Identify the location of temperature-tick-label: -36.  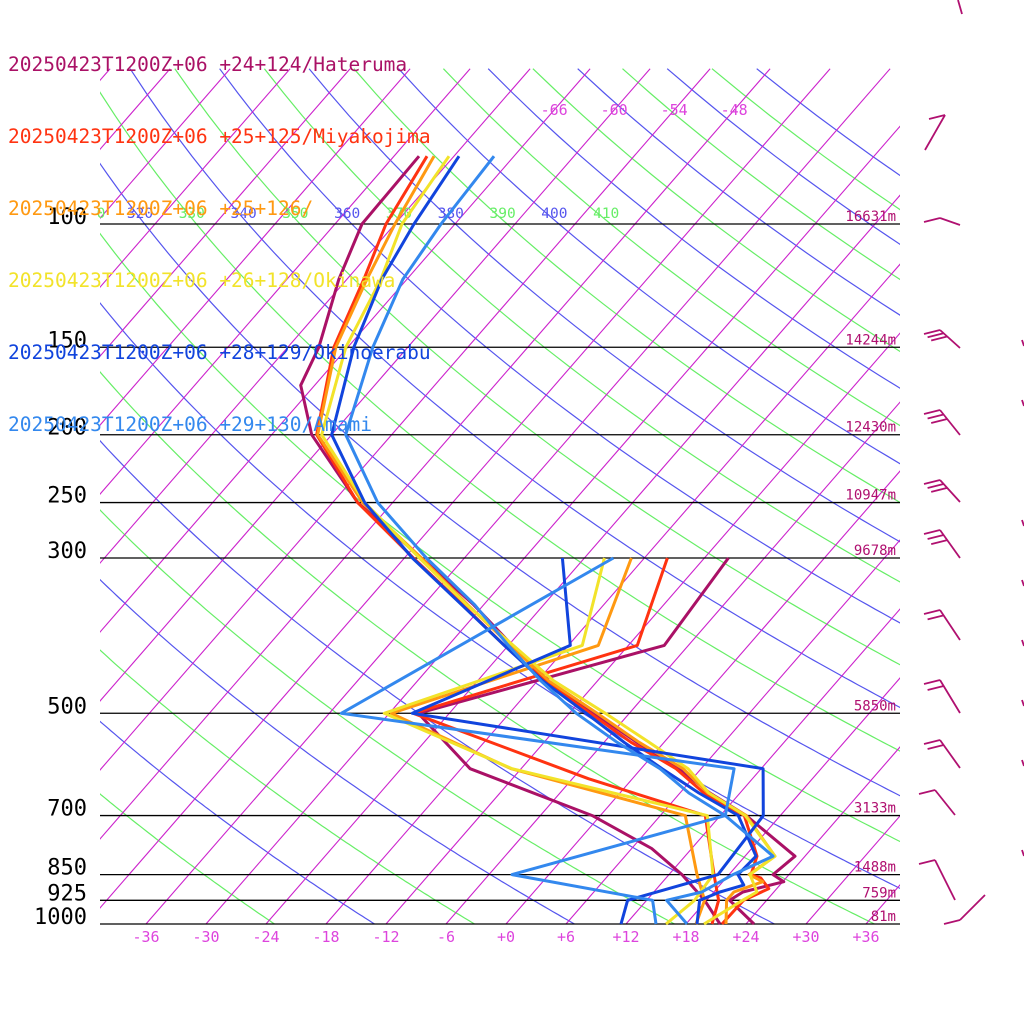
(145, 937).